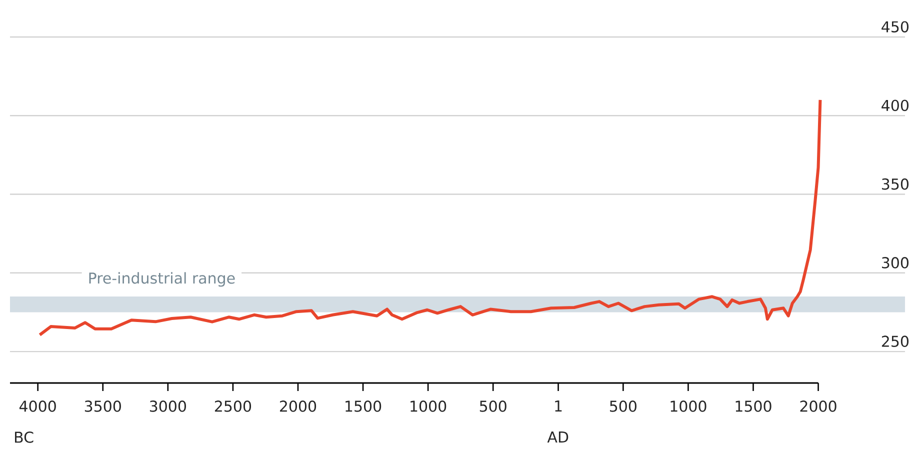 The image size is (909, 458). I want to click on y-tick-label: 300, so click(895, 262).